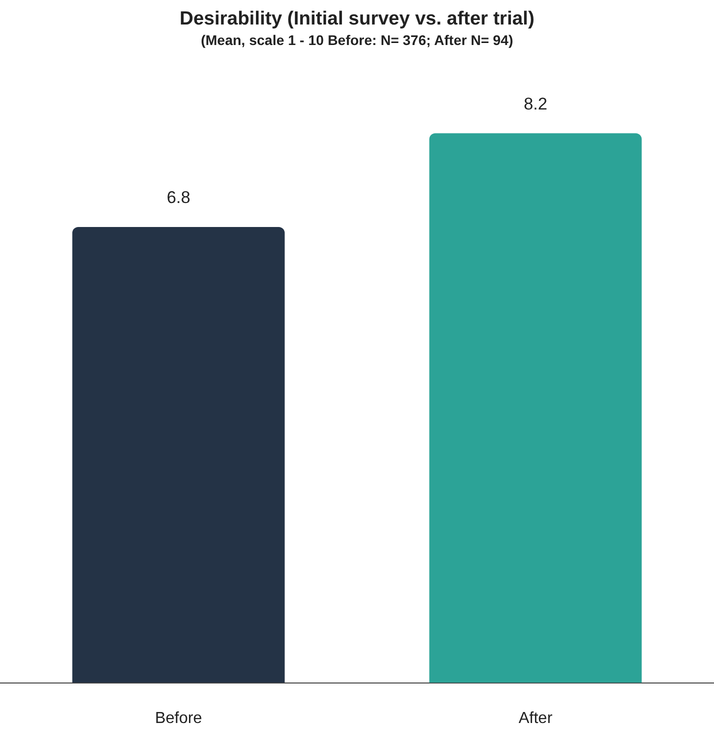 The height and width of the screenshot is (756, 714). I want to click on x-tick-label: After, so click(536, 718).